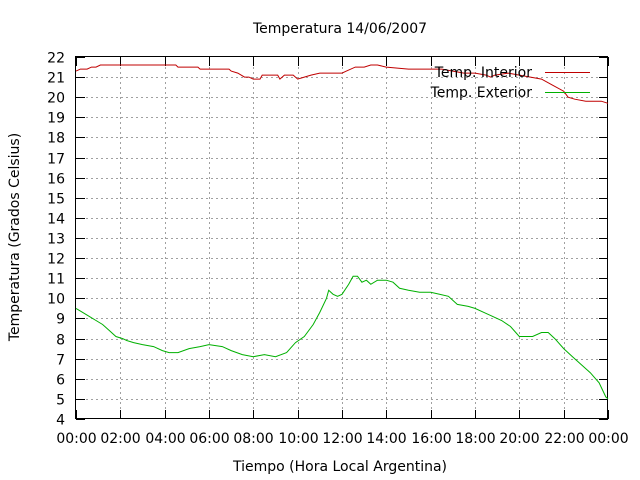 This screenshot has height=480, width=640. What do you see at coordinates (15, 237) in the screenshot?
I see `y-axis-label: Temperatura (Grados Celsius)` at bounding box center [15, 237].